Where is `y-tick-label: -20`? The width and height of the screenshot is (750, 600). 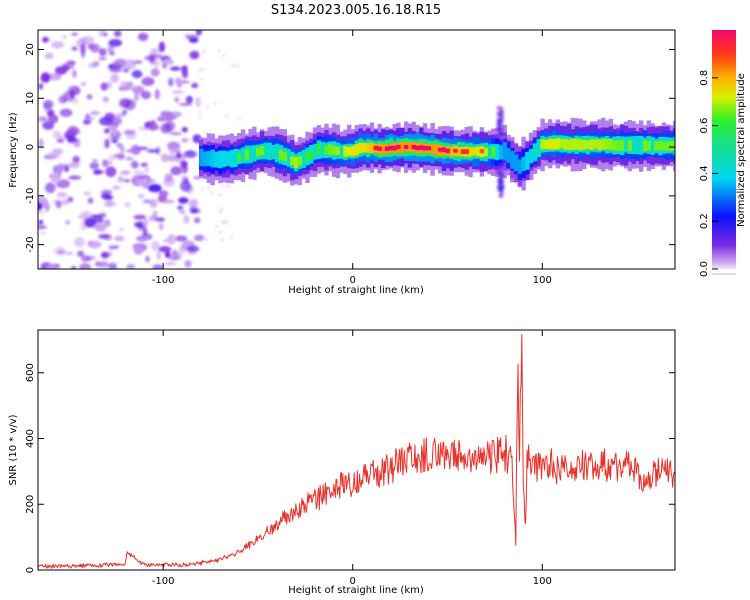
y-tick-label: -20 is located at coordinates (30, 244).